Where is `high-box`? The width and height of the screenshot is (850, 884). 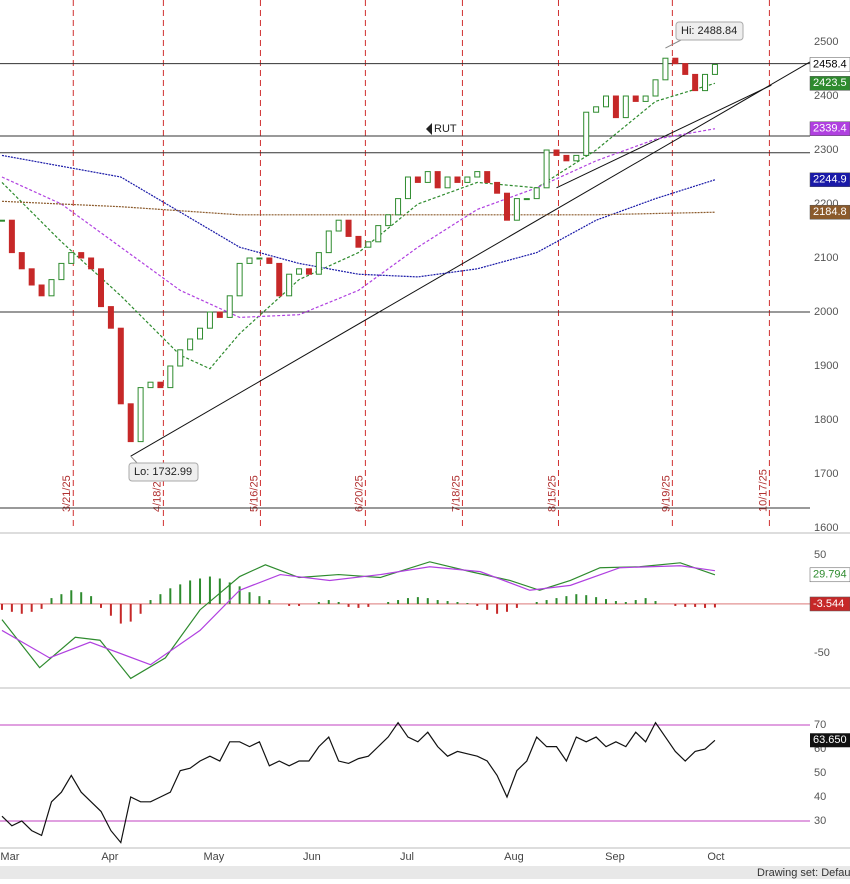
high-box is located at coordinates (709, 31).